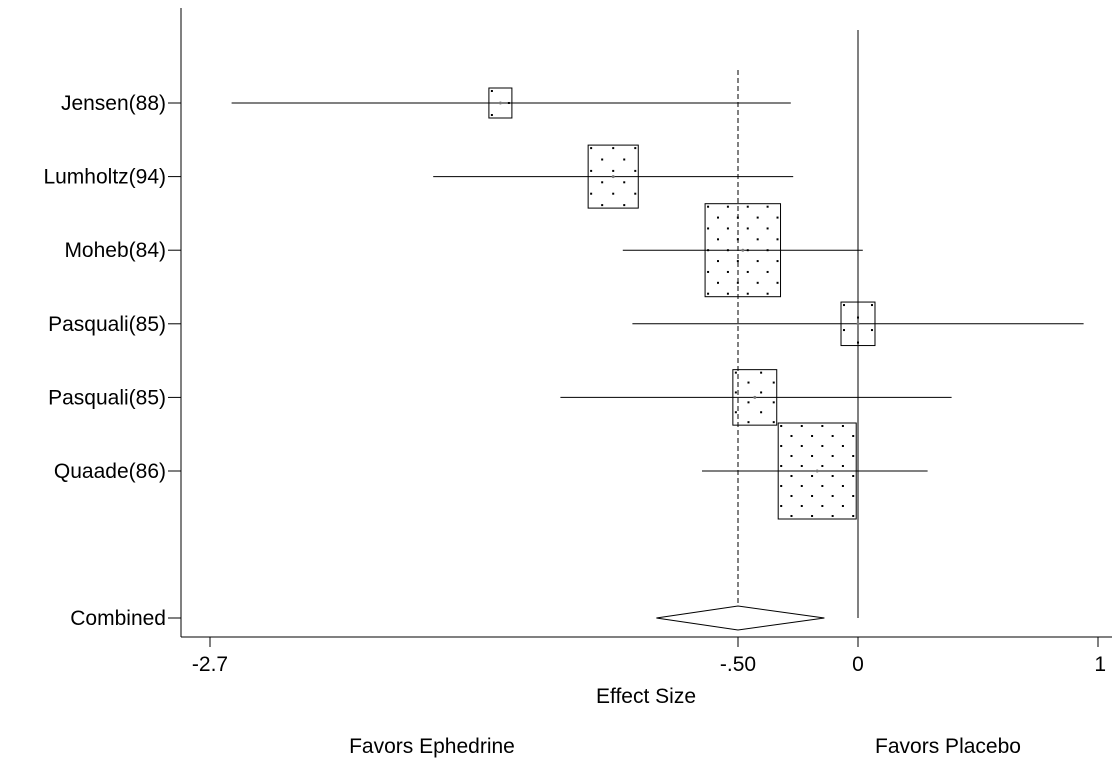 The width and height of the screenshot is (1115, 761). What do you see at coordinates (858, 664) in the screenshot?
I see `x-tick-label: 0` at bounding box center [858, 664].